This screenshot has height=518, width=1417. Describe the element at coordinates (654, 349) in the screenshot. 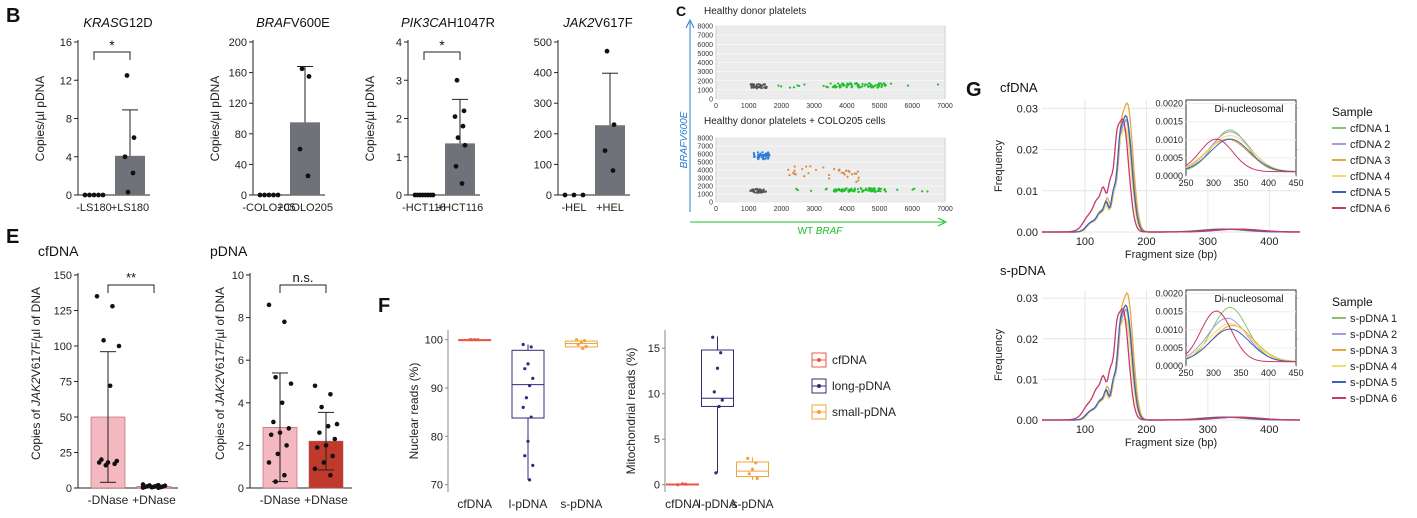

I see `y-tick-label: 15` at that location.